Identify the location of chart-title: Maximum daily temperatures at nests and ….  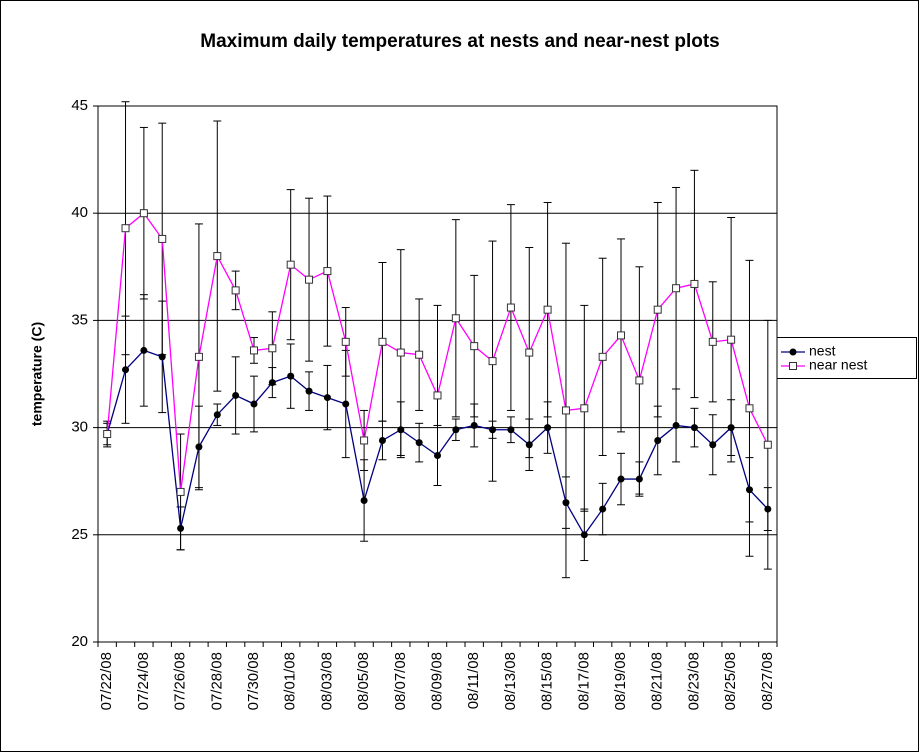
(460, 41).